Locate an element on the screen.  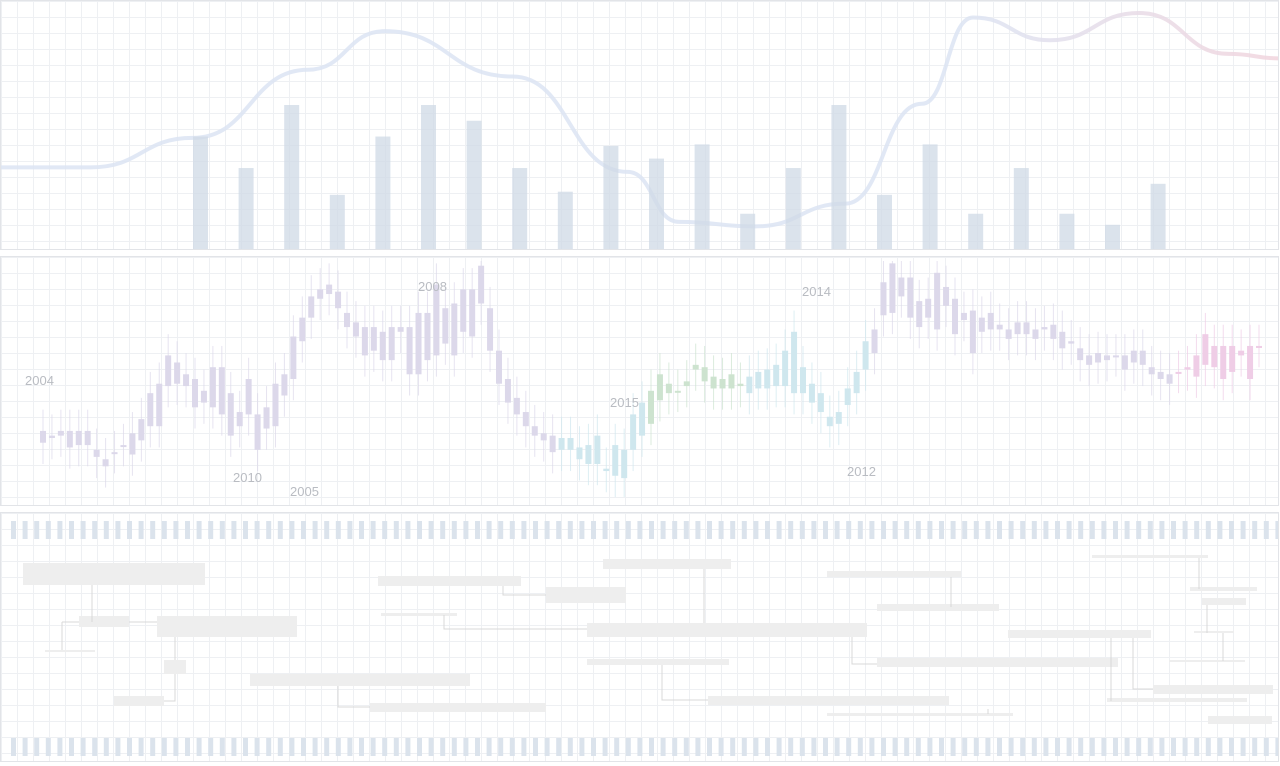
year-label: 2008 is located at coordinates (432, 286).